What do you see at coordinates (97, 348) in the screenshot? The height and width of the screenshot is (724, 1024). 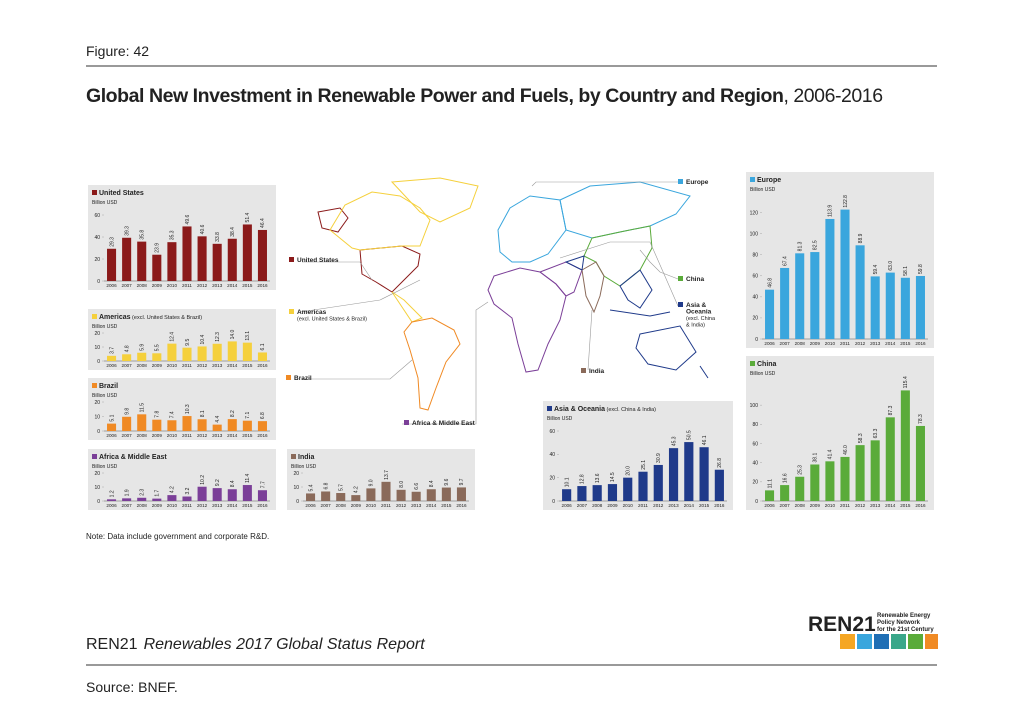 I see `y-tick-label: 10` at bounding box center [97, 348].